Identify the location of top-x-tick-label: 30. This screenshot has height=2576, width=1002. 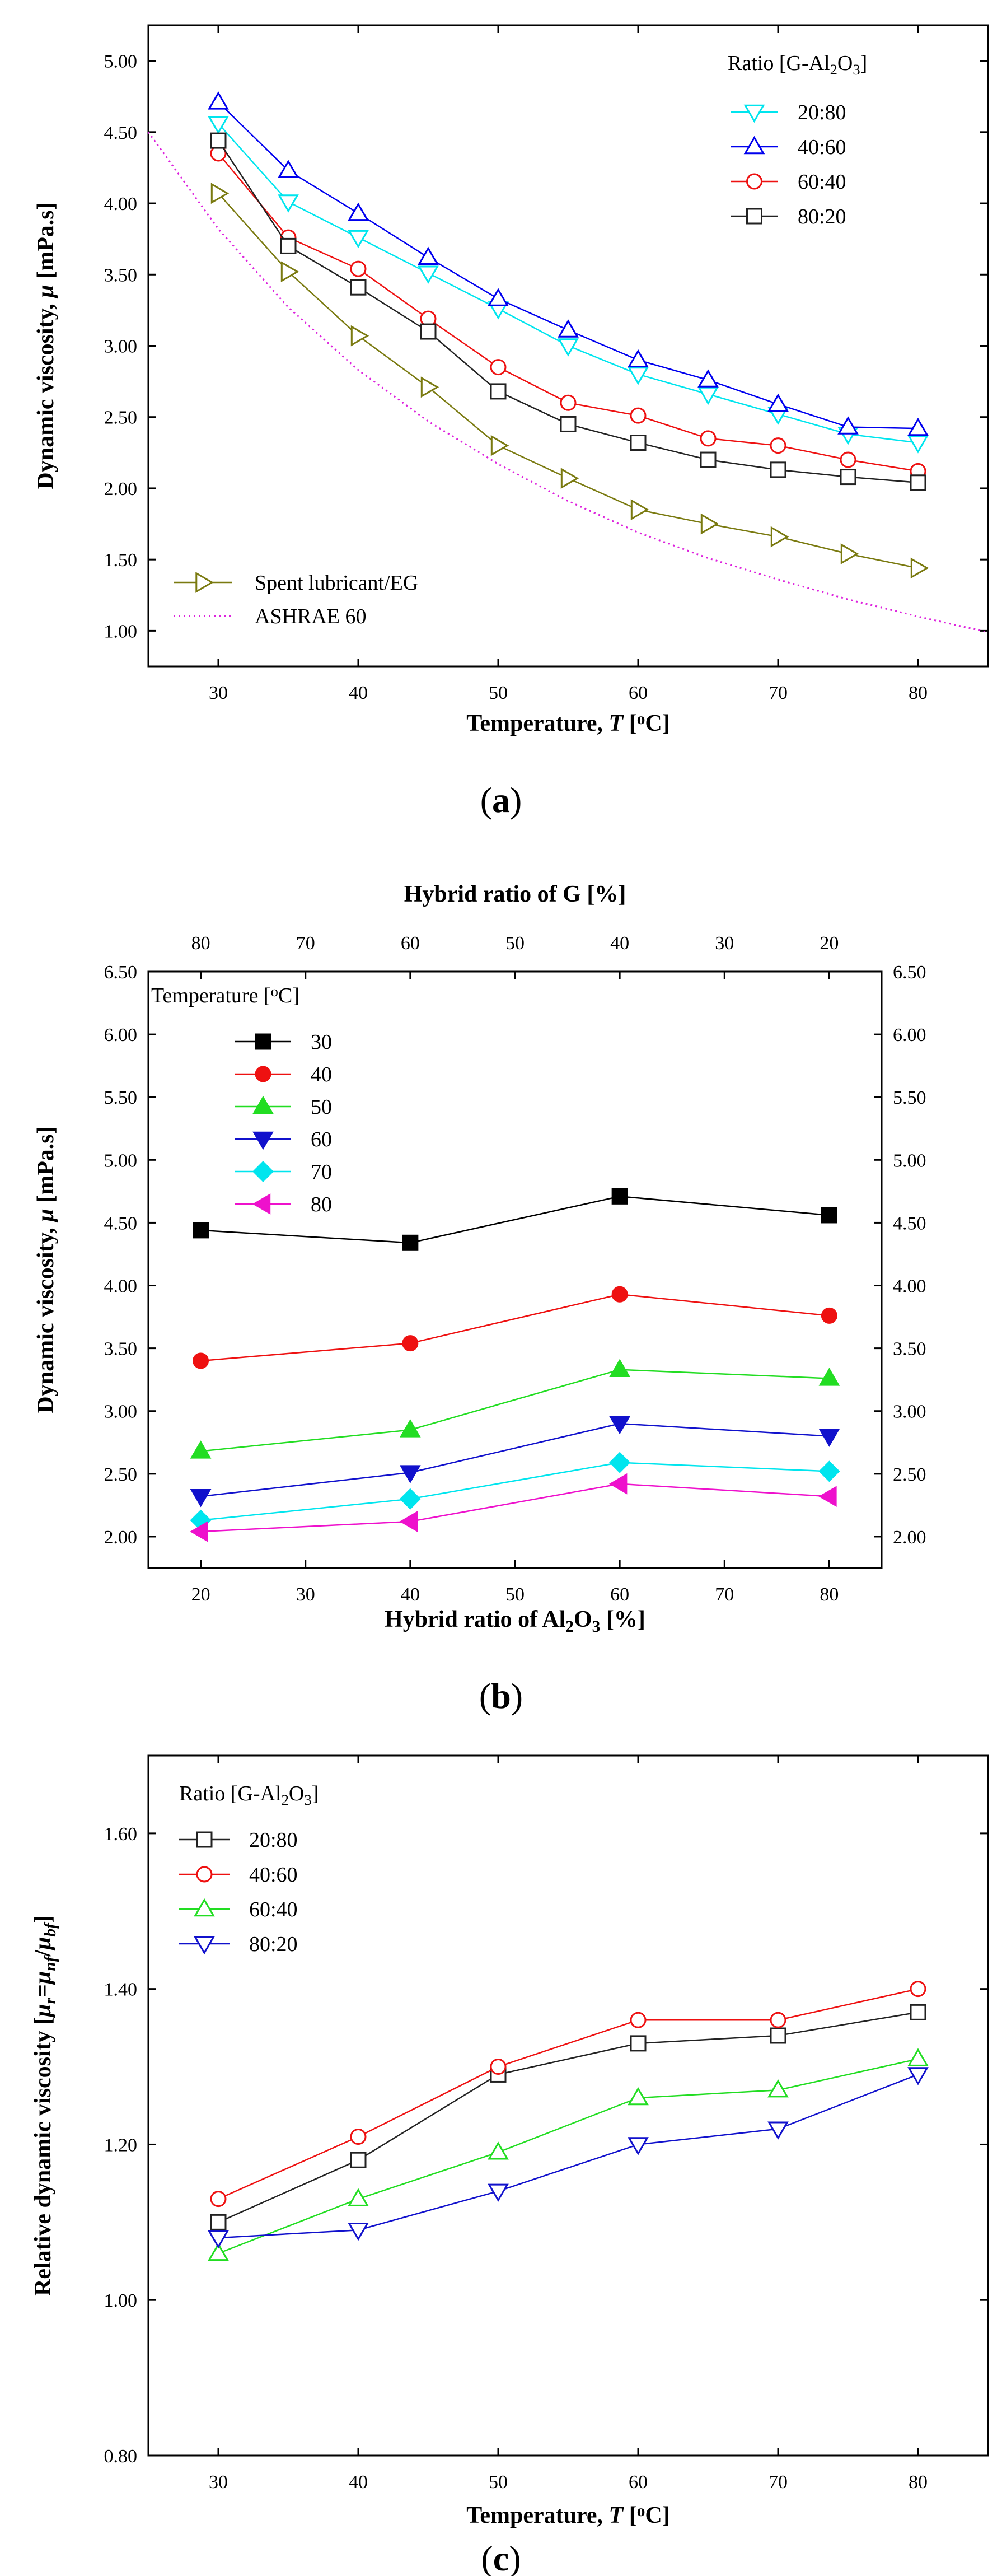
(724, 944).